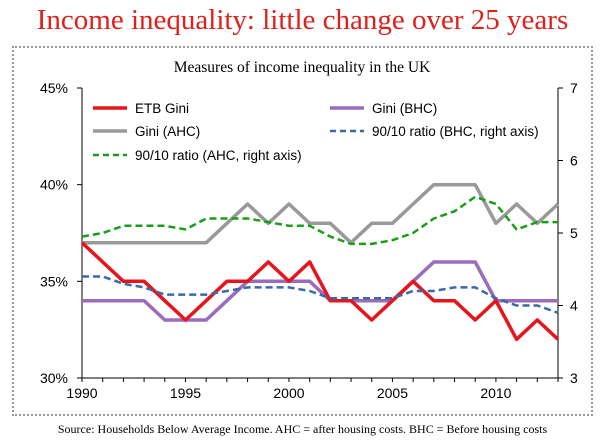 The height and width of the screenshot is (441, 605). I want to click on y-right-tick-label: 7, so click(574, 88).